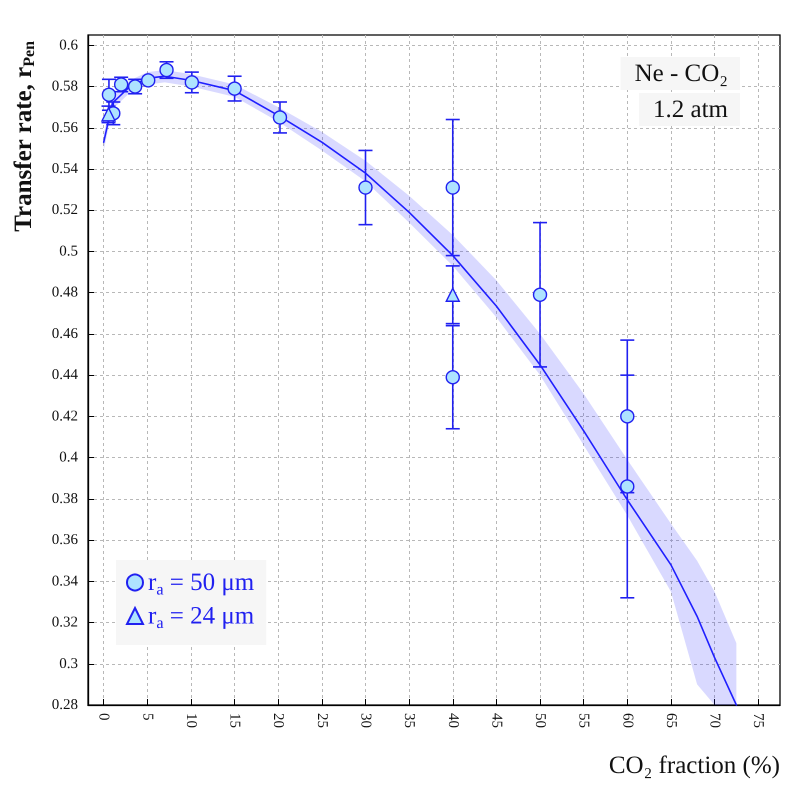 The image size is (788, 792). Describe the element at coordinates (758, 720) in the screenshot. I see `x-tick-label: 75` at that location.